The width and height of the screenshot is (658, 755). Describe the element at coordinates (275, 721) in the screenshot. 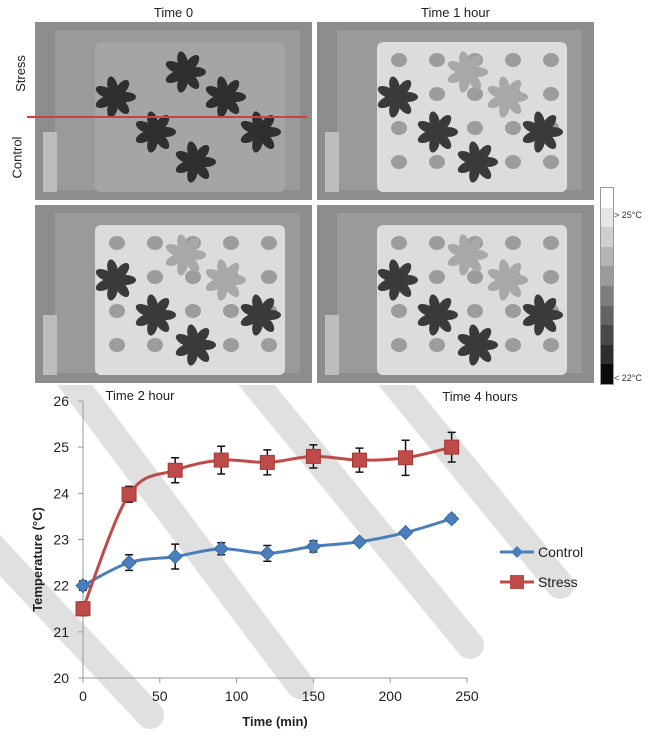

I see `x-axis-label: Time (min)` at that location.